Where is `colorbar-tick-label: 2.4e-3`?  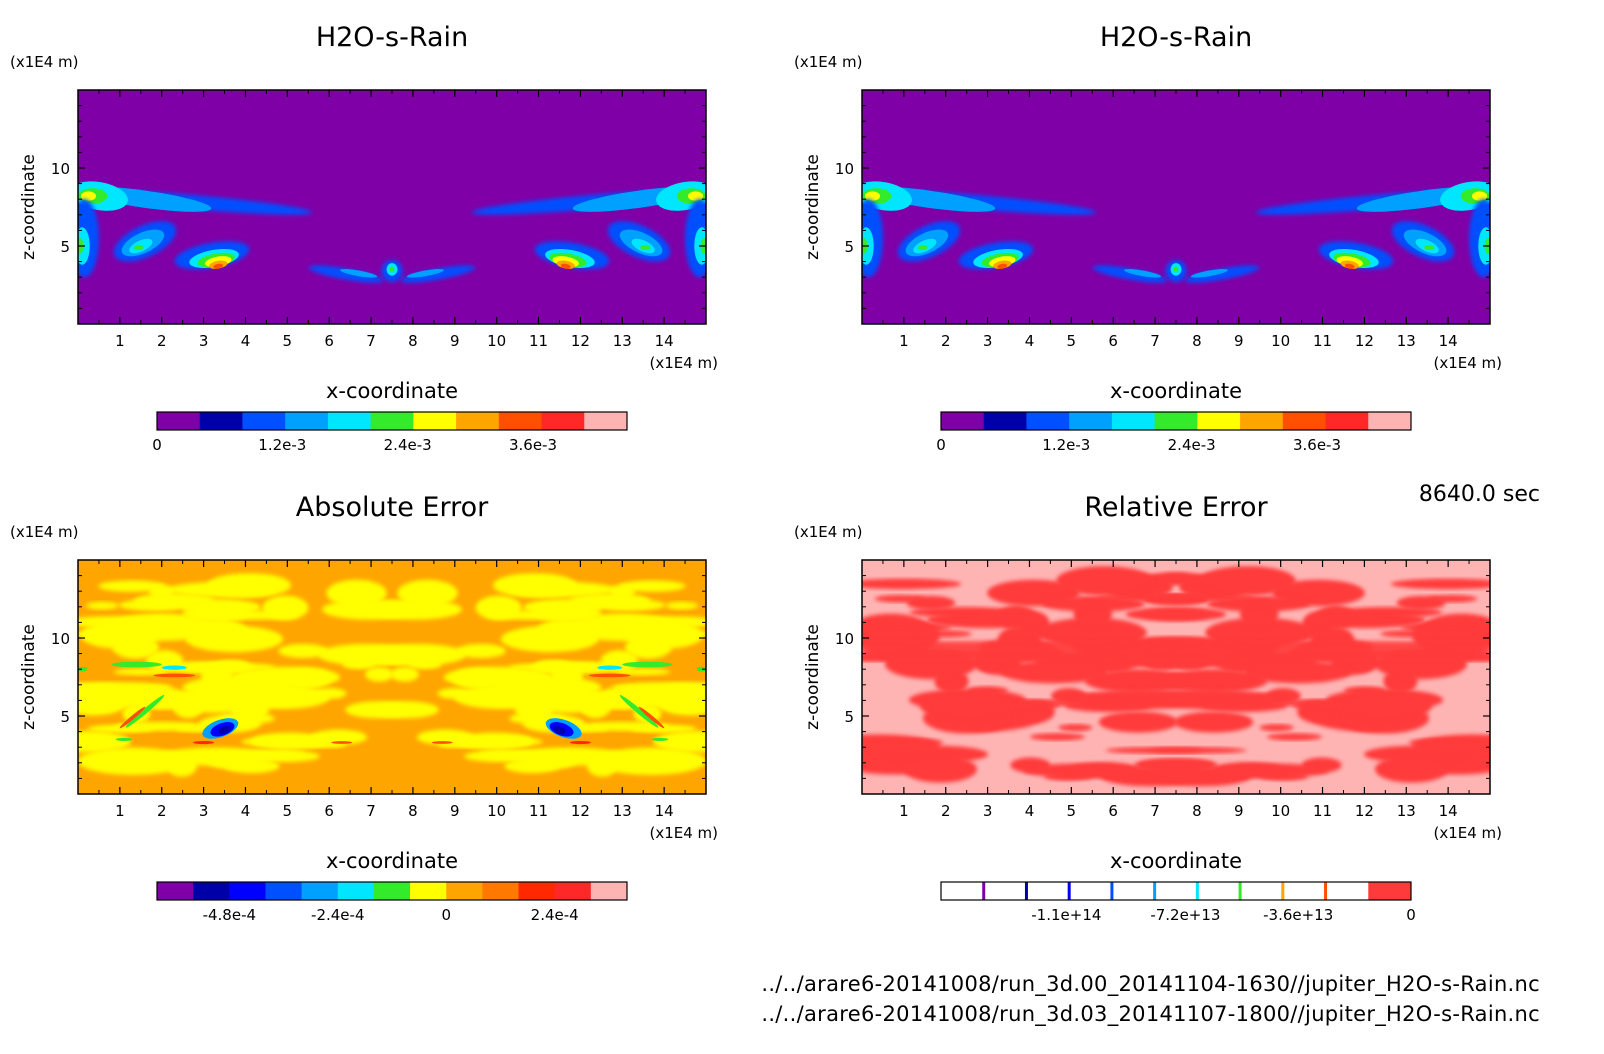
colorbar-tick-label: 2.4e-3 is located at coordinates (1192, 445).